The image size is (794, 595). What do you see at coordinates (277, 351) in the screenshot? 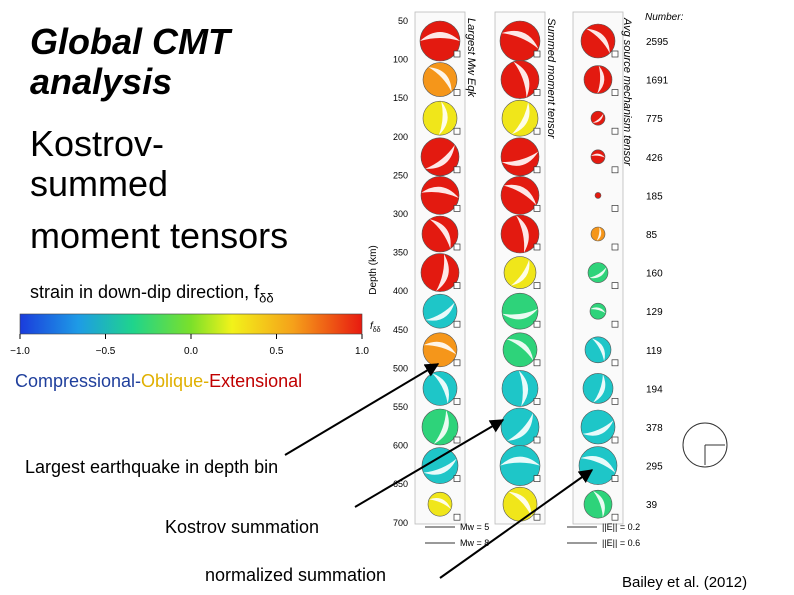
I see `colorbar-tick-label: 0.5` at bounding box center [277, 351].